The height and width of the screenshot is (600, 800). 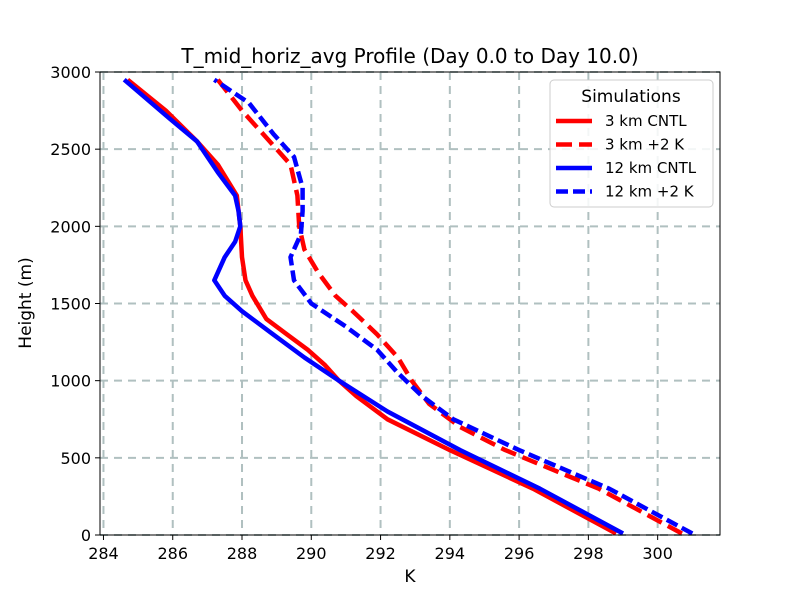 What do you see at coordinates (450, 553) in the screenshot?
I see `x-tick-label: 294` at bounding box center [450, 553].